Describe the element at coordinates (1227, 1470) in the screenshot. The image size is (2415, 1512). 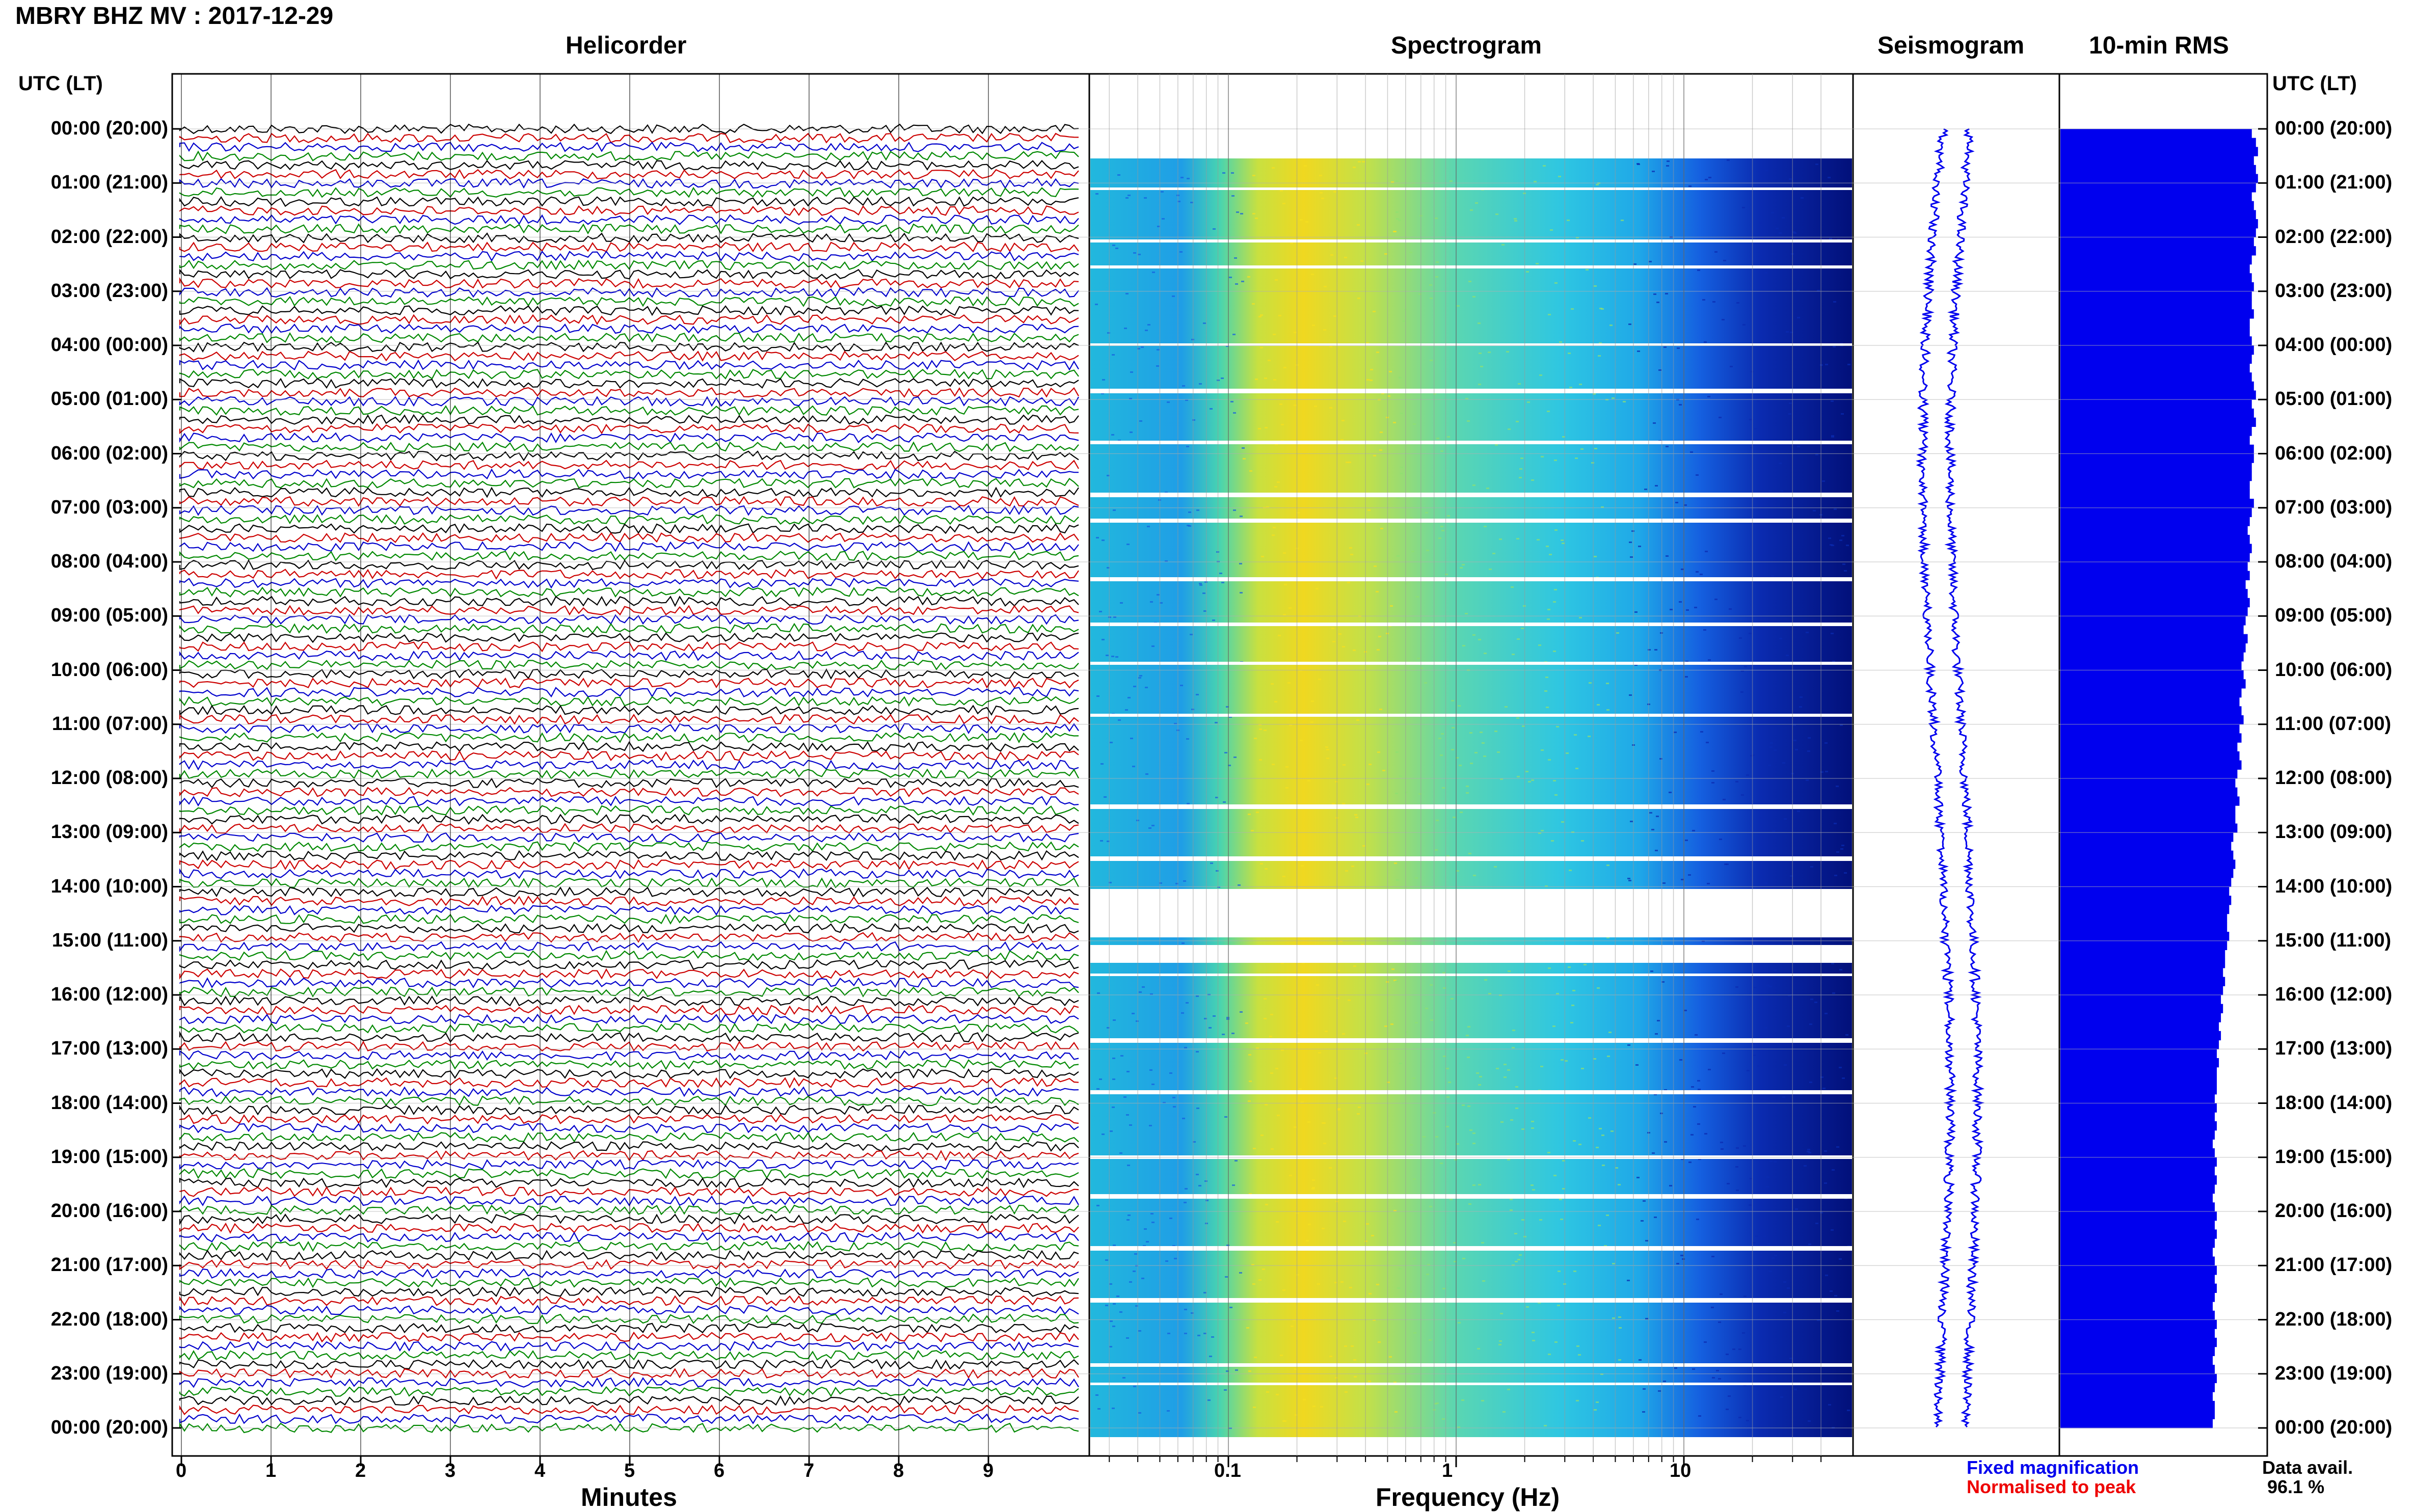
I see `frequency-tick-label: 0.1` at that location.